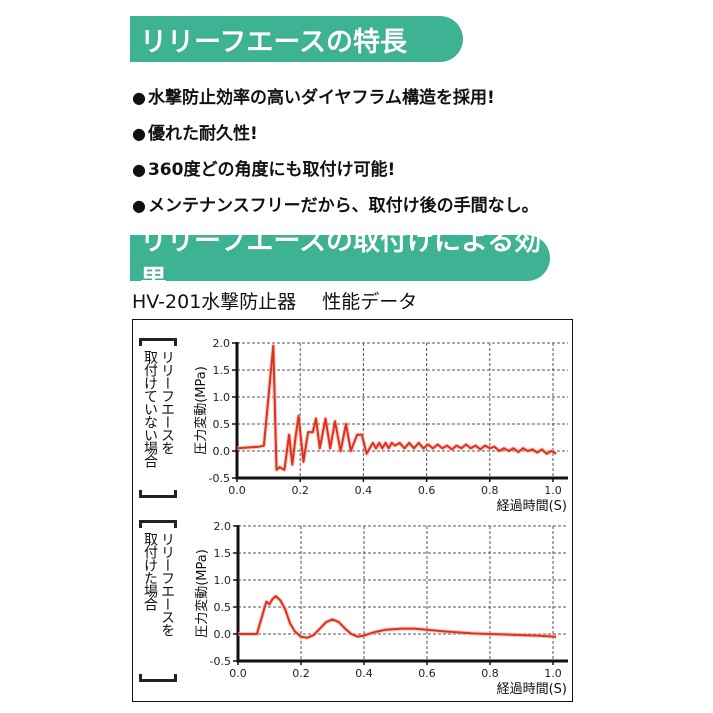 The height and width of the screenshot is (713, 713). I want to click on feature-item: ● メンテナンスフリーだから、取付け後の手間なし。, so click(335, 212).